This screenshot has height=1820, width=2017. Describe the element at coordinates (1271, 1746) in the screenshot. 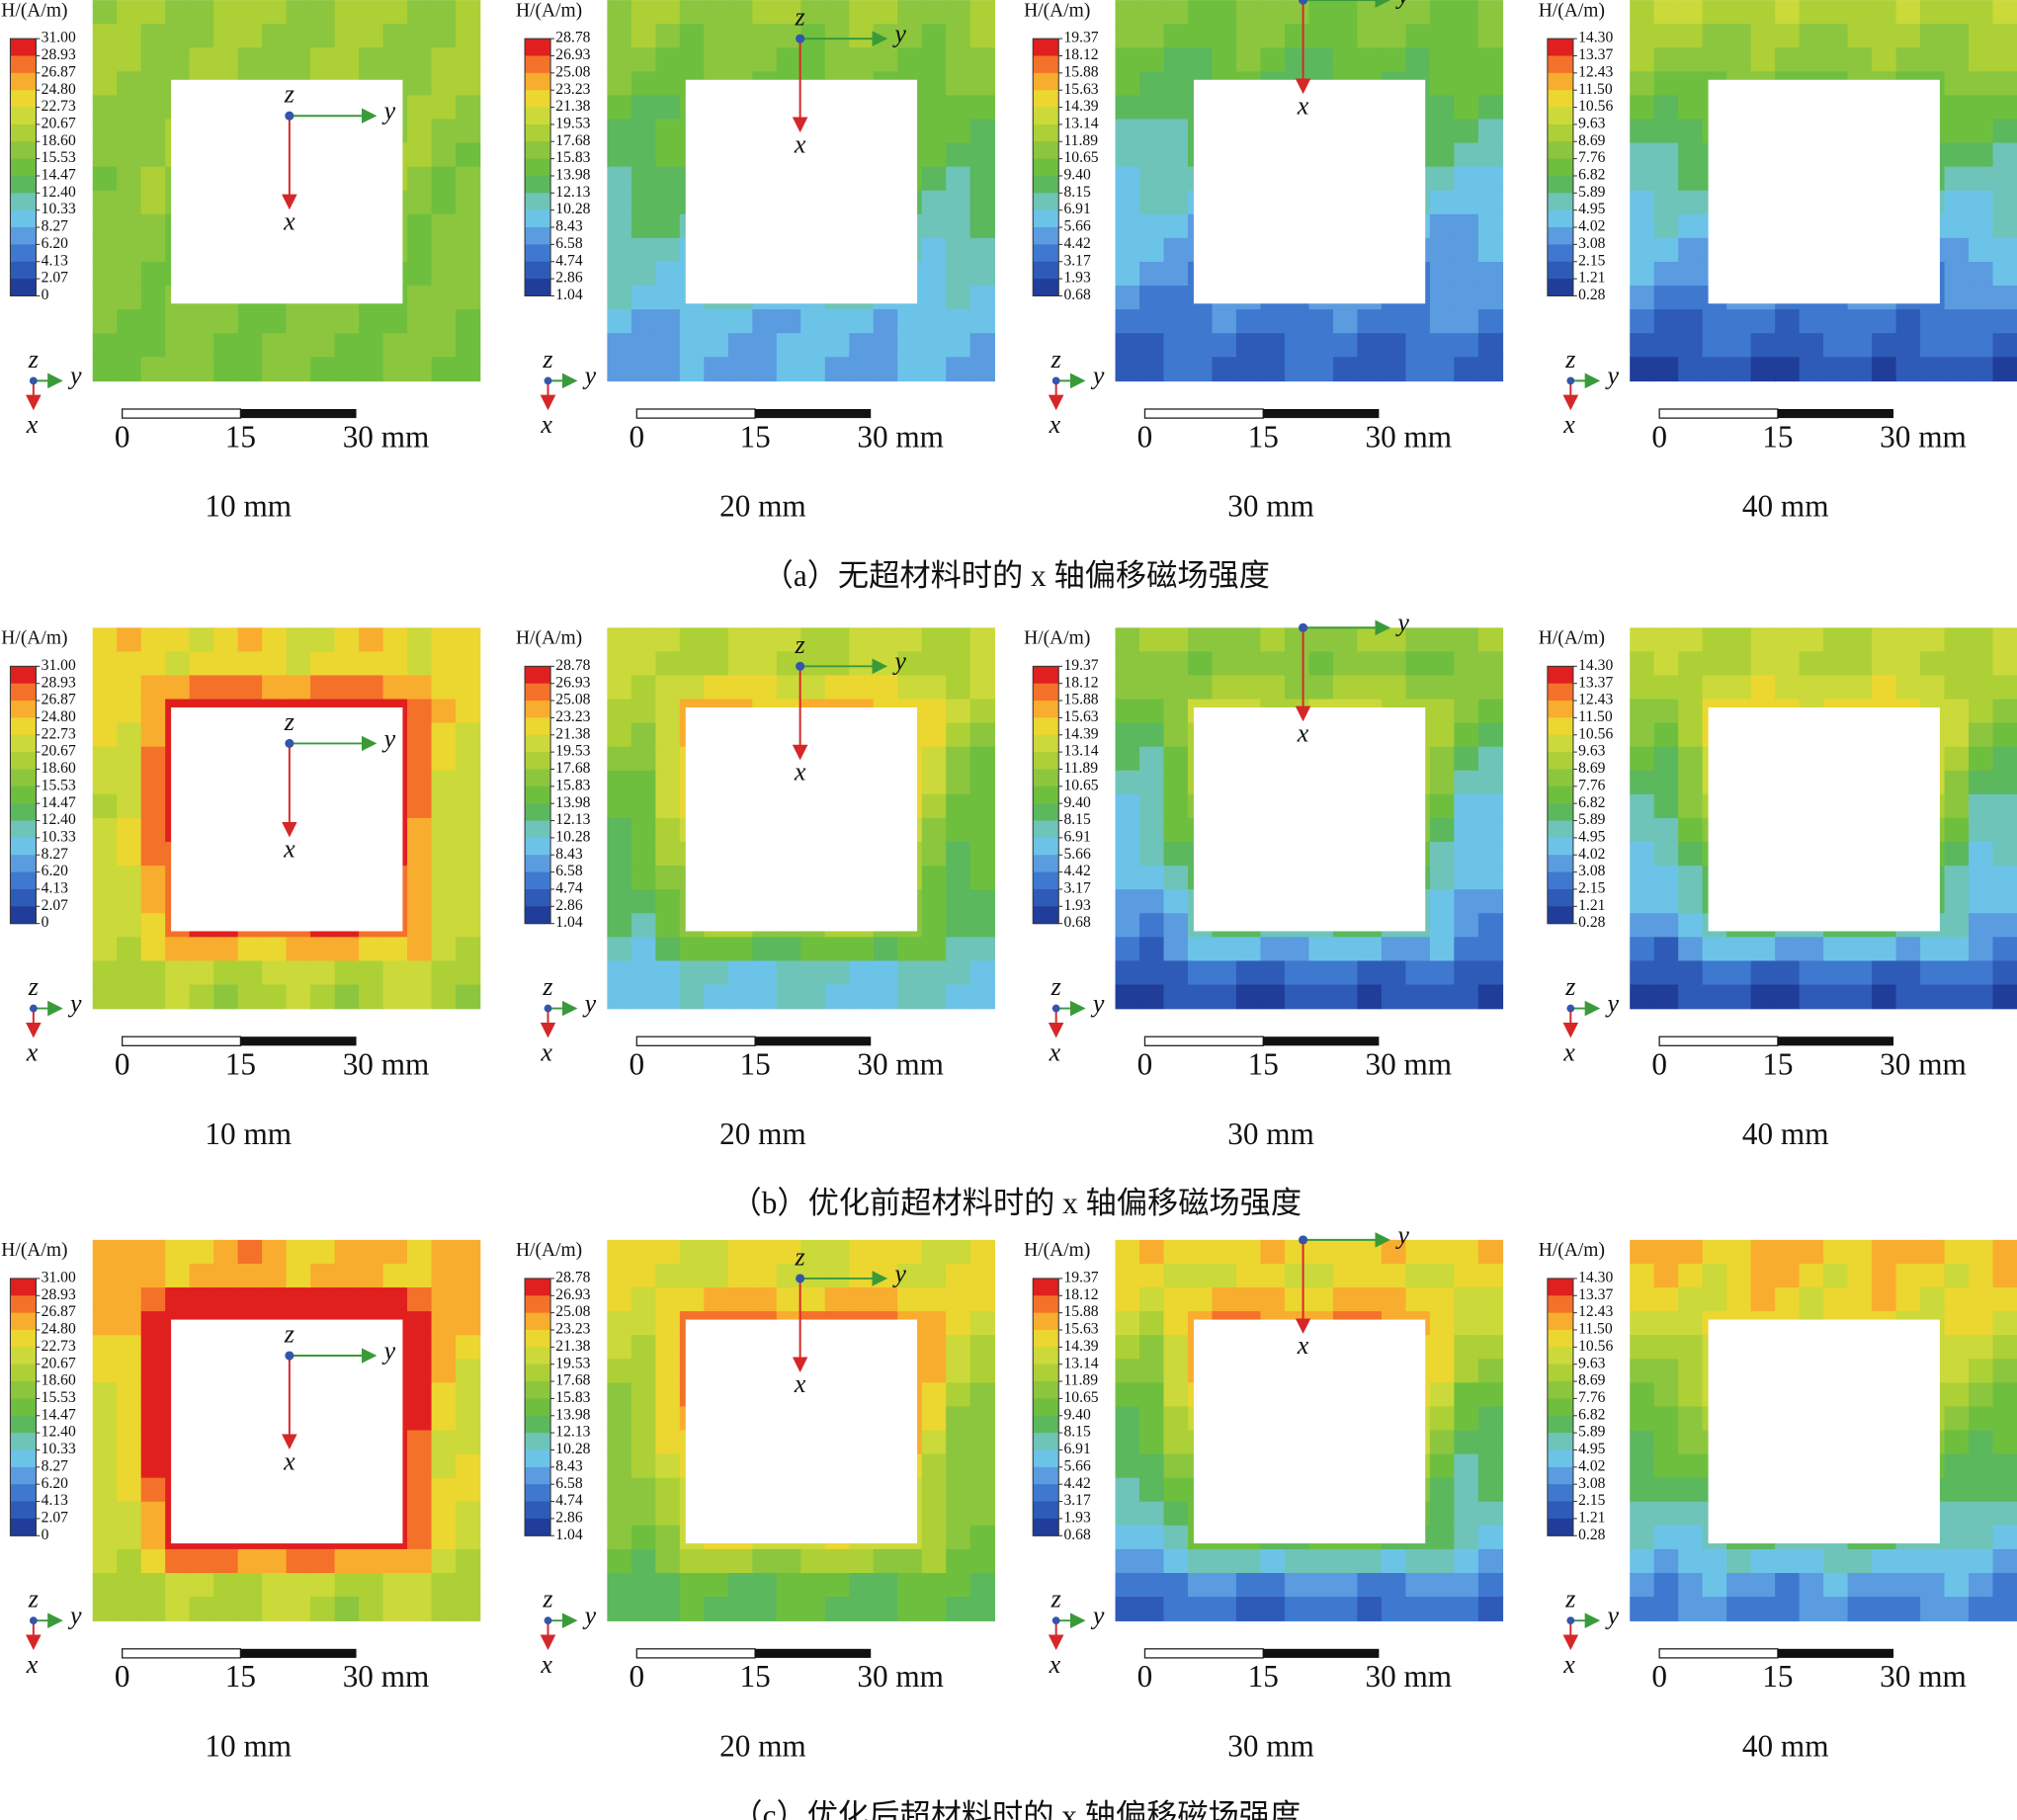

I see `distance-label: 30 mm` at that location.